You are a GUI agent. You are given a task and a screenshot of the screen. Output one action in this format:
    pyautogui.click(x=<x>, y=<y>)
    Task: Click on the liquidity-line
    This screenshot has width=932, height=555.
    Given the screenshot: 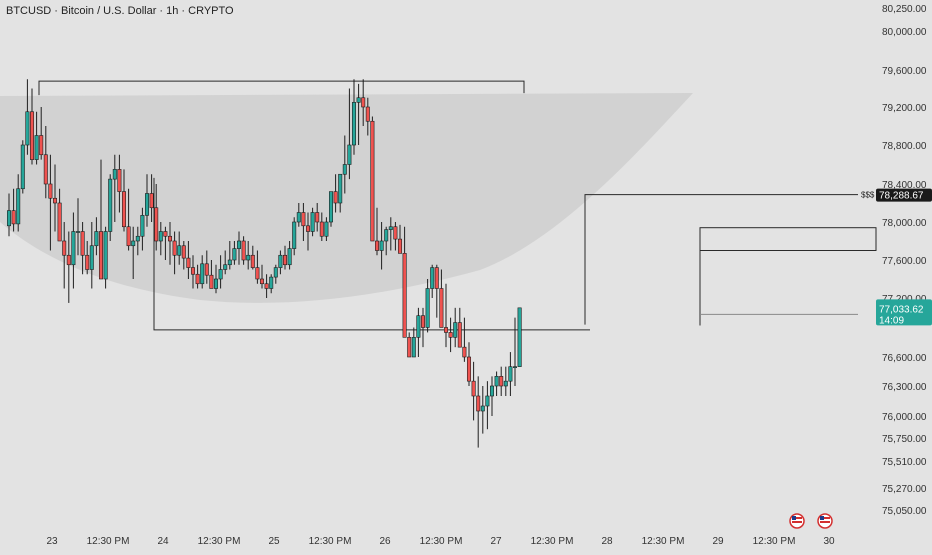 What is the action you would take?
    pyautogui.click(x=721, y=259)
    